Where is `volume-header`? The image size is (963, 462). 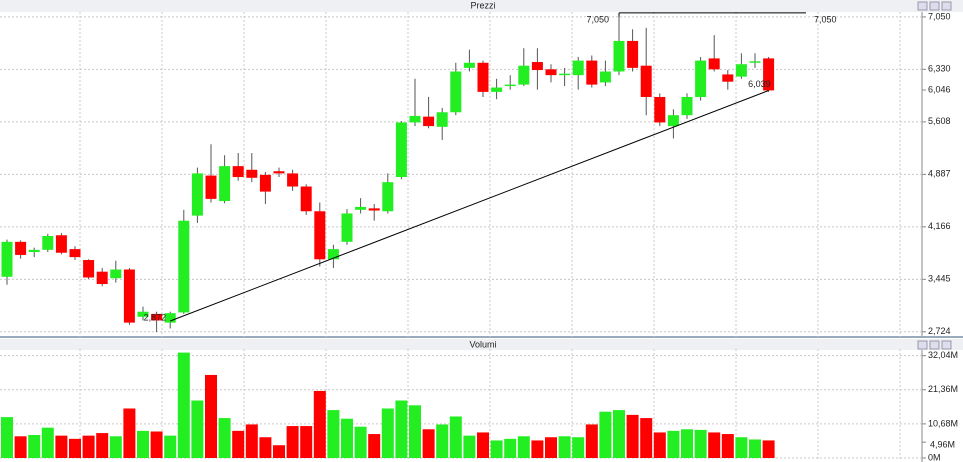
volume-header is located at coordinates (481, 344).